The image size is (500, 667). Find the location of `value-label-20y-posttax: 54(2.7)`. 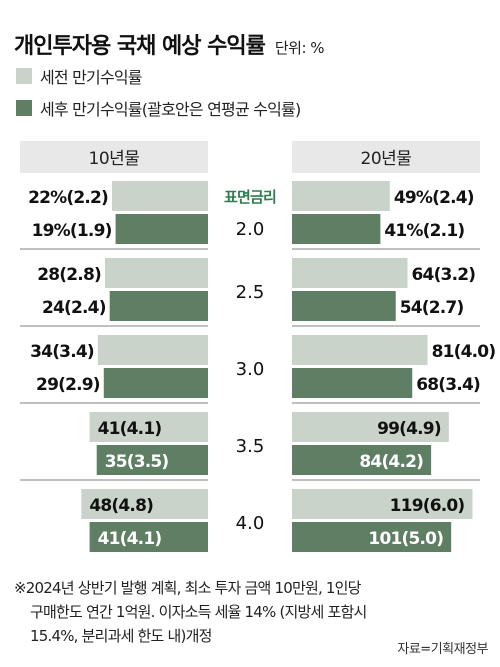

value-label-20y-posttax: 54(2.7) is located at coordinates (432, 308).